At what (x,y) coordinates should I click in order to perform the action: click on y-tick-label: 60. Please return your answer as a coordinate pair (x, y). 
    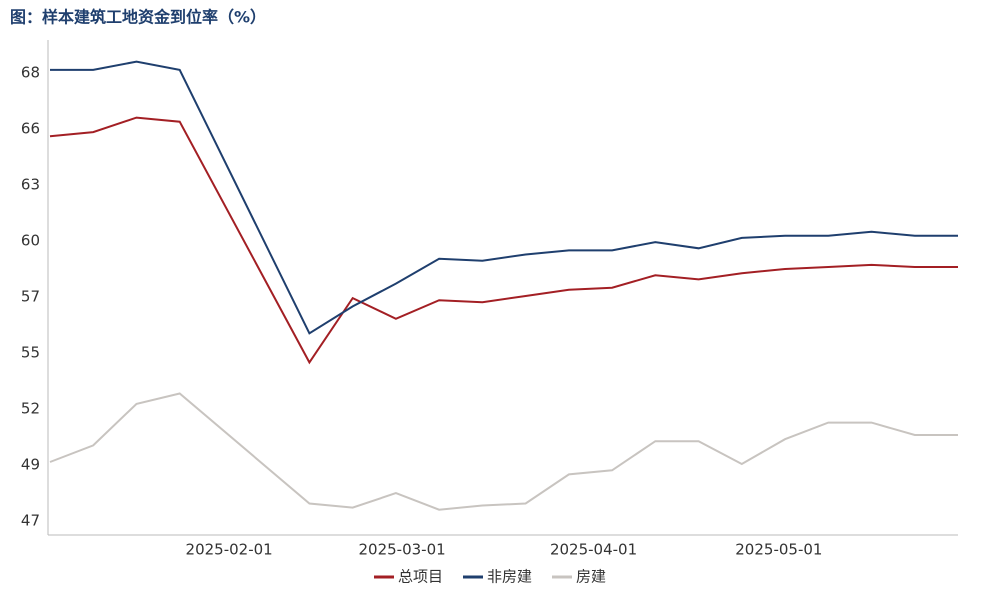
    Looking at the image, I should click on (30, 241).